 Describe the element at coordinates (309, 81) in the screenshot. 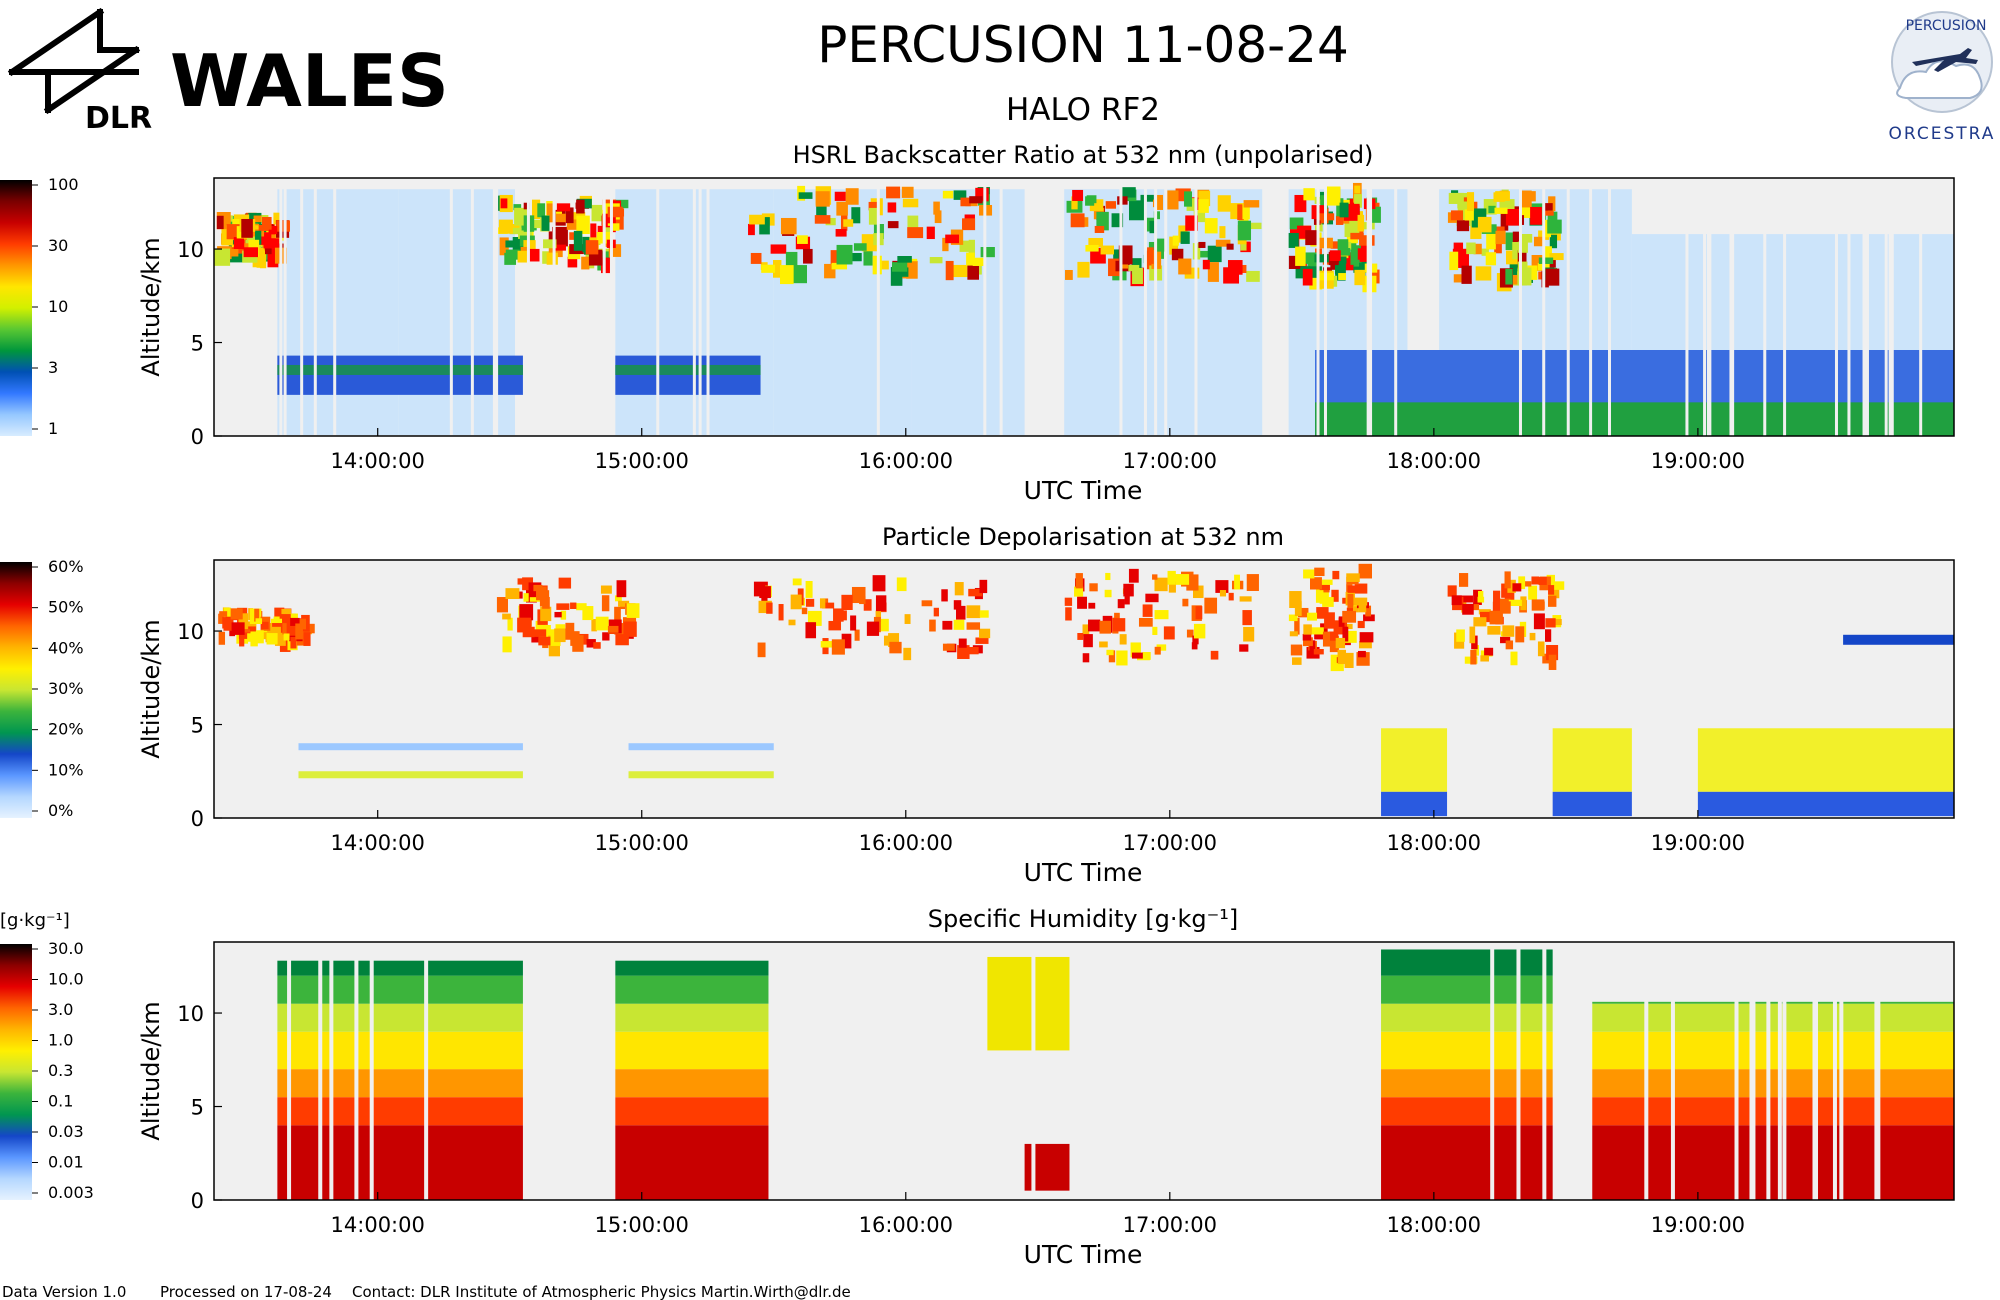

I see `instrument-name: WALES` at that location.